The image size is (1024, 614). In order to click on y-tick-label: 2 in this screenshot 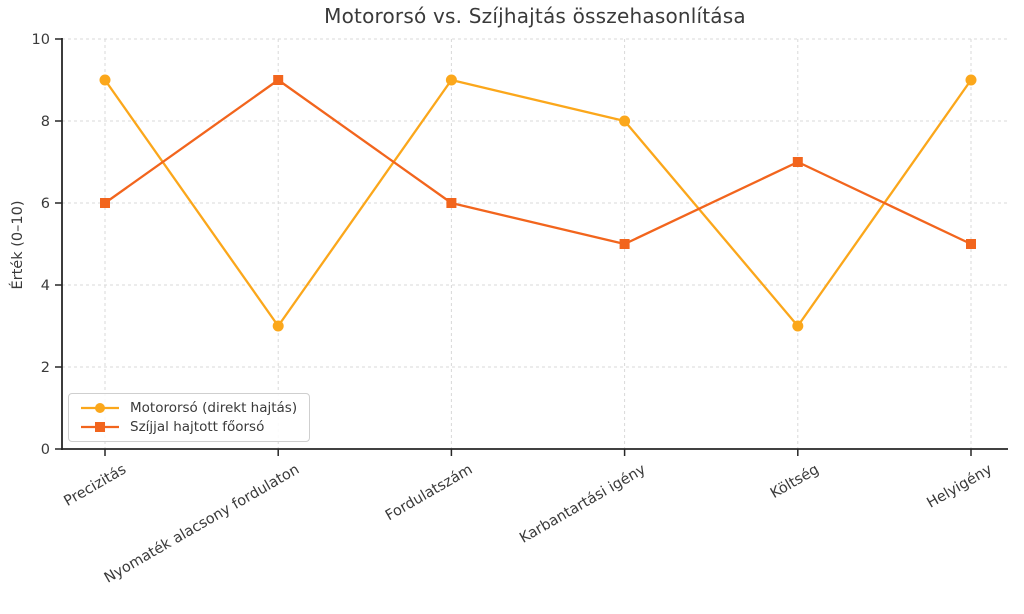, I will do `click(45, 368)`.